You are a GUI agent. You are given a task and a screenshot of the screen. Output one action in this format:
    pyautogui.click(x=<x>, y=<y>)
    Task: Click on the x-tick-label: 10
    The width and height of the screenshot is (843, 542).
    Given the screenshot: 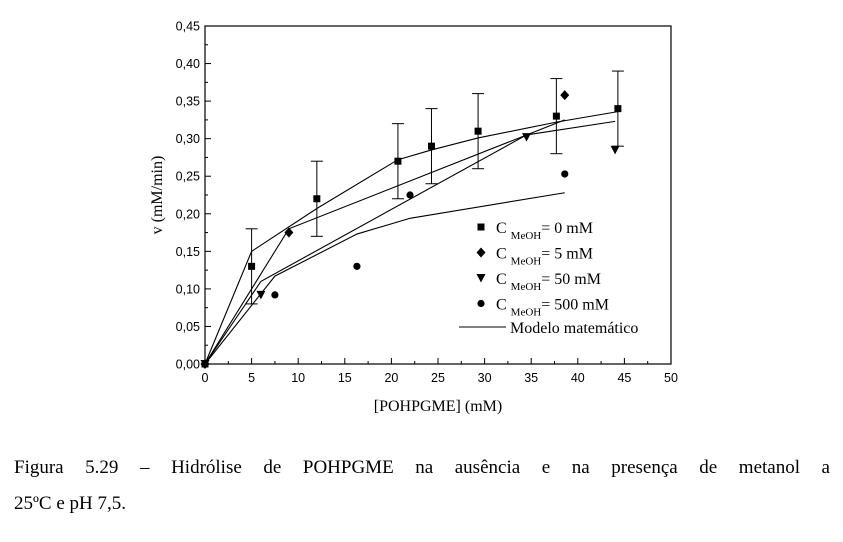 What is the action you would take?
    pyautogui.click(x=298, y=378)
    